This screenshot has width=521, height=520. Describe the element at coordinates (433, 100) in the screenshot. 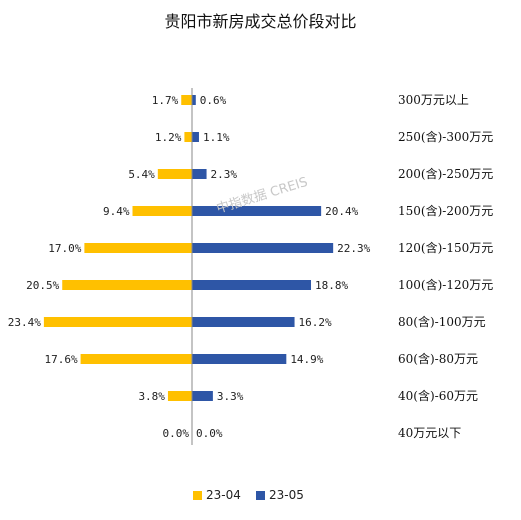

I see `category-label-0: 300万元以上` at that location.